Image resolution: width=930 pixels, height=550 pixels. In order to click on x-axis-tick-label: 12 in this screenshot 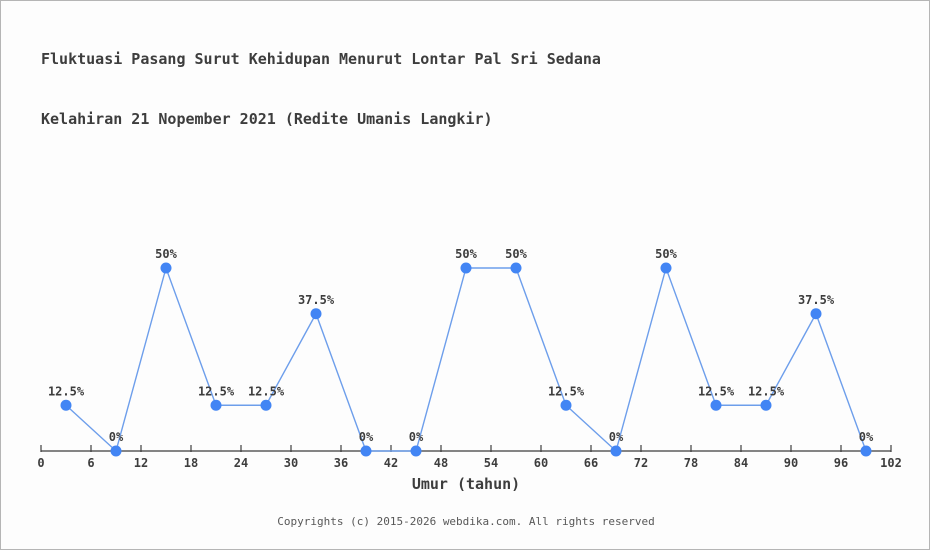, I will do `click(141, 463)`.